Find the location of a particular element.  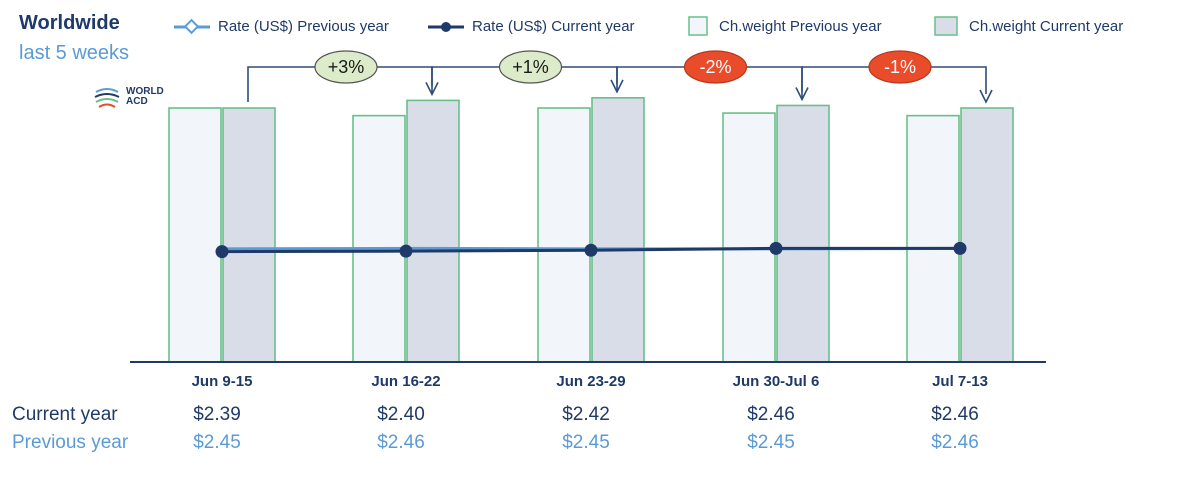

world-acd-logo: WORLD ACD is located at coordinates (137, 99).